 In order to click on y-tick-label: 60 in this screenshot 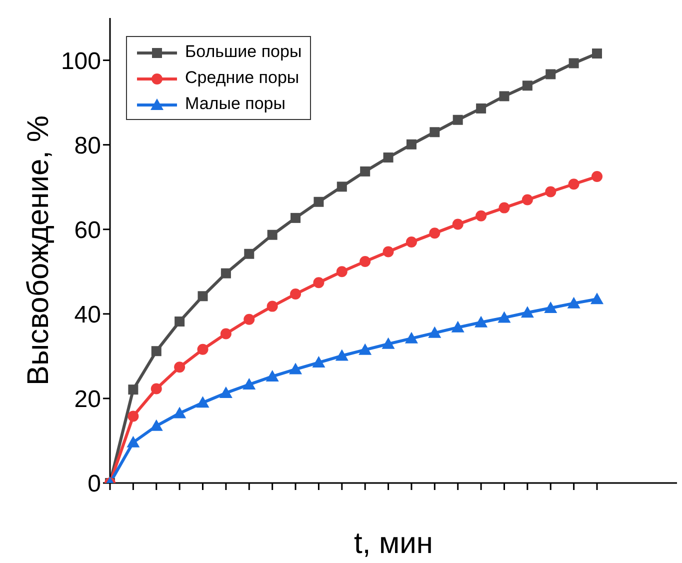, I will do `click(87, 230)`.